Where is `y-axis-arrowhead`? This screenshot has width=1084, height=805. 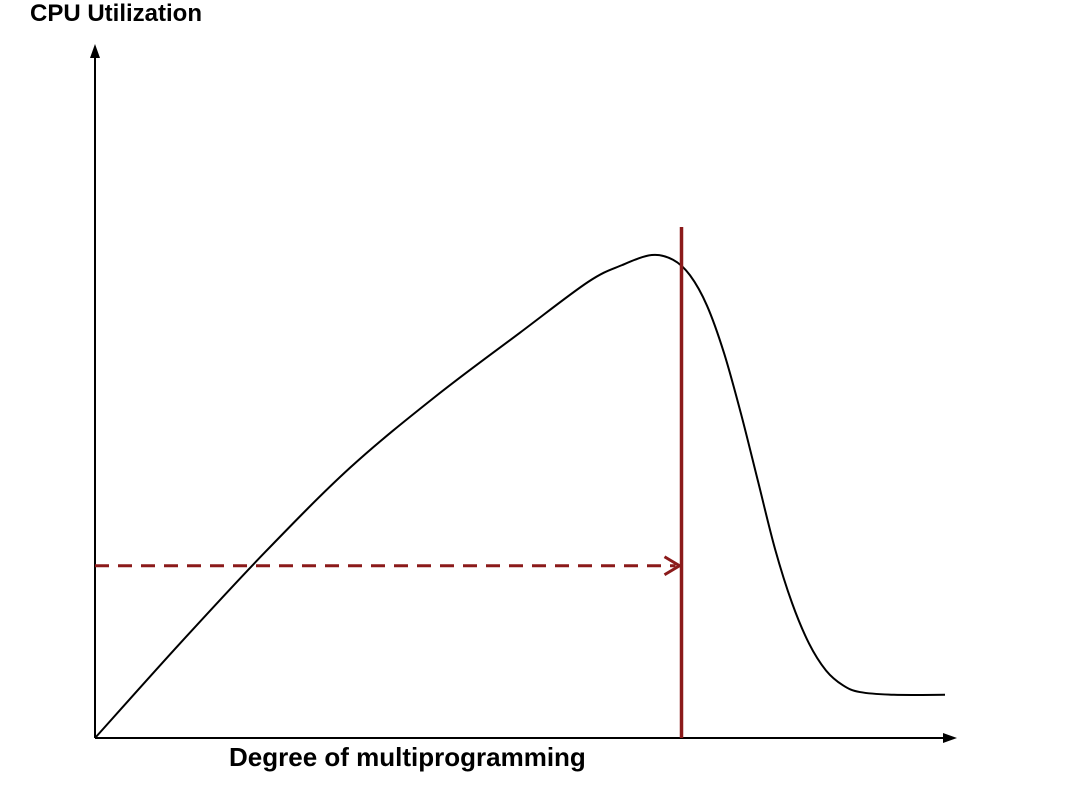 y-axis-arrowhead is located at coordinates (95, 51).